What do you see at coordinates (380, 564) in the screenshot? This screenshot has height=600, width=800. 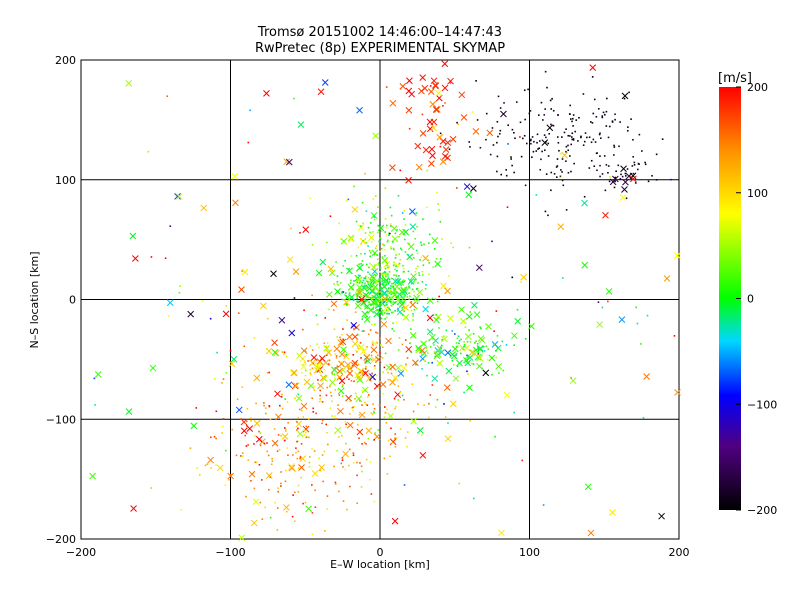 I see `x-axis-label: E–W location [km]` at bounding box center [380, 564].